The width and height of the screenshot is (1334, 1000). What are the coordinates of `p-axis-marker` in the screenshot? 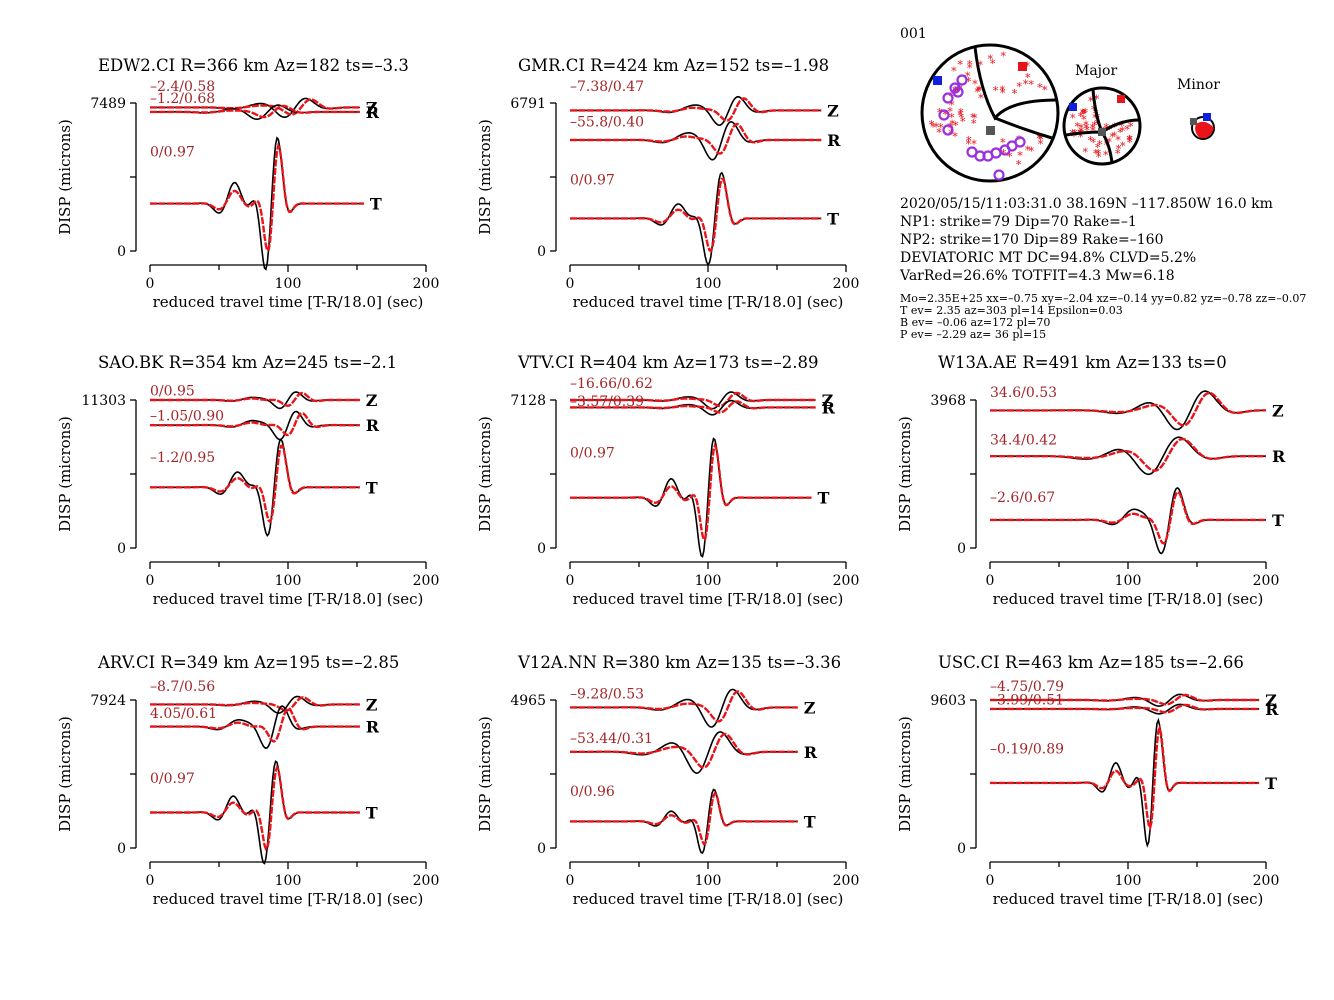 It's located at (1022, 66).